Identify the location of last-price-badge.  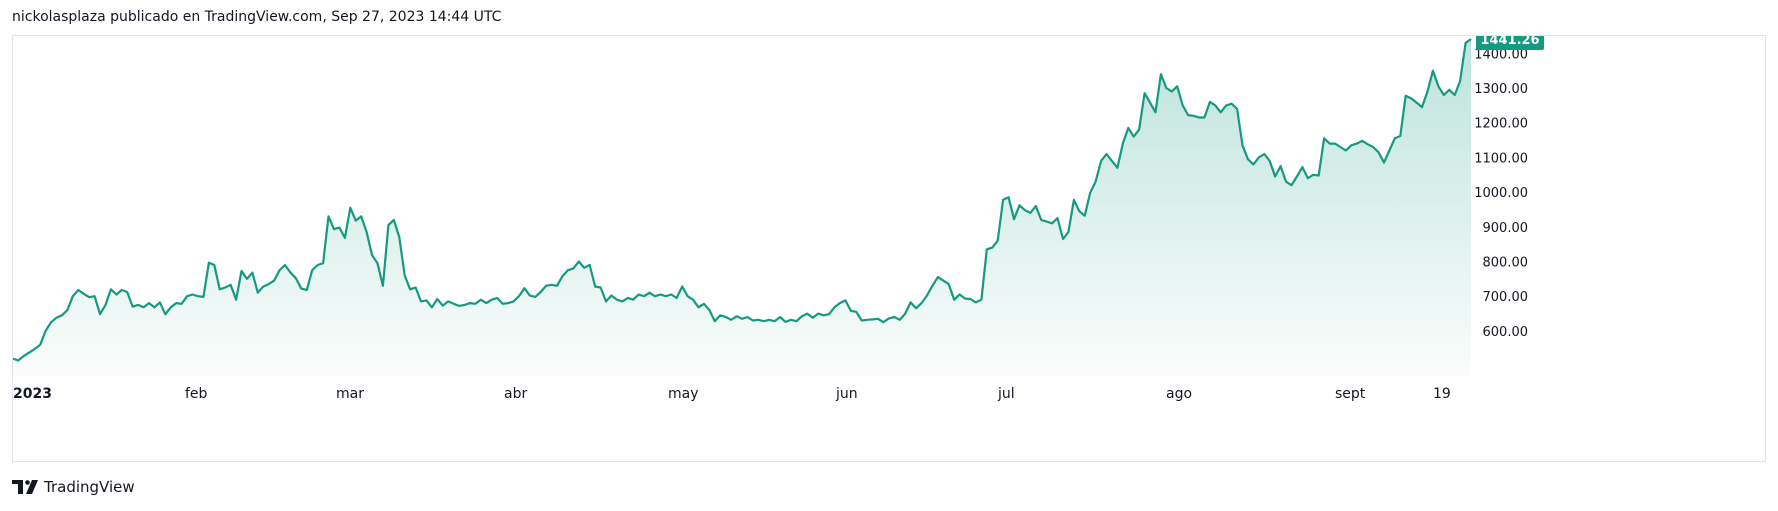
(1510, 43).